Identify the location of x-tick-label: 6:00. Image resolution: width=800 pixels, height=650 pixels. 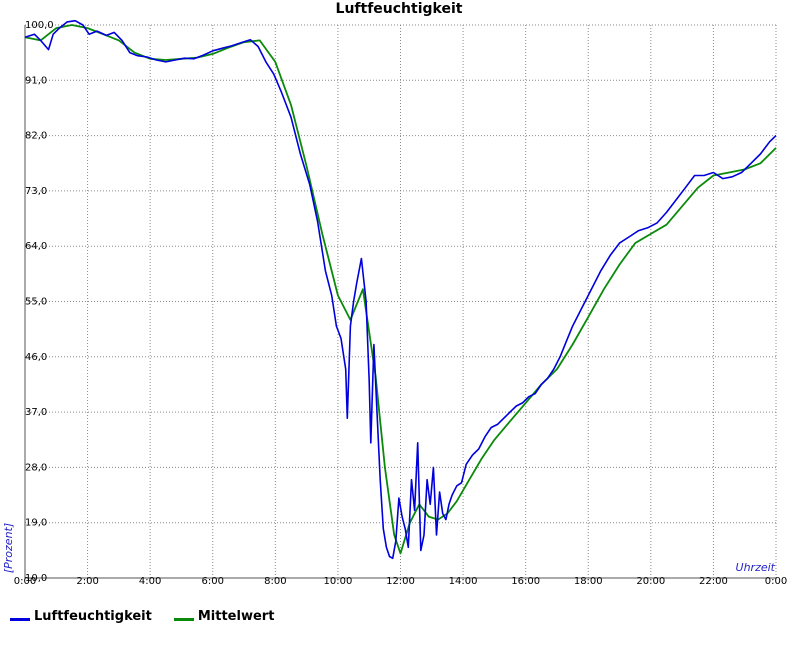
(213, 581).